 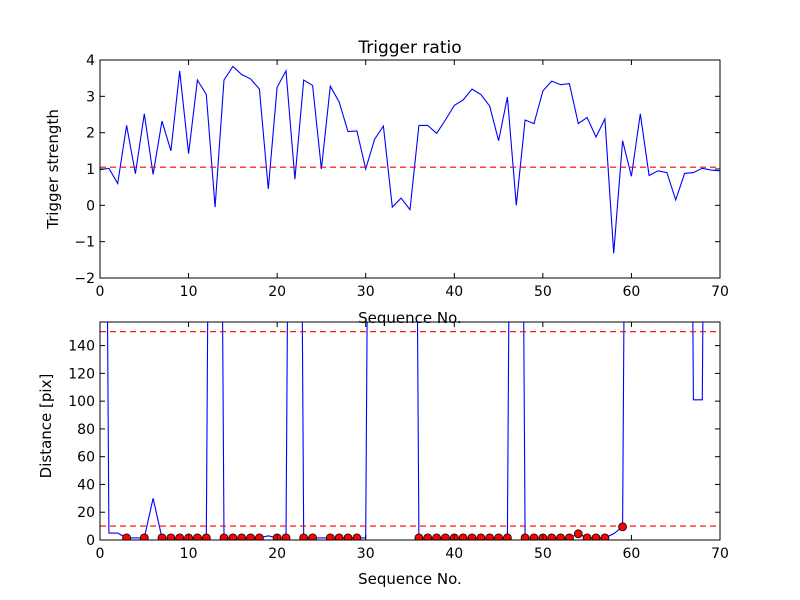 What do you see at coordinates (409, 48) in the screenshot?
I see `chart-title: Trigger ratio` at bounding box center [409, 48].